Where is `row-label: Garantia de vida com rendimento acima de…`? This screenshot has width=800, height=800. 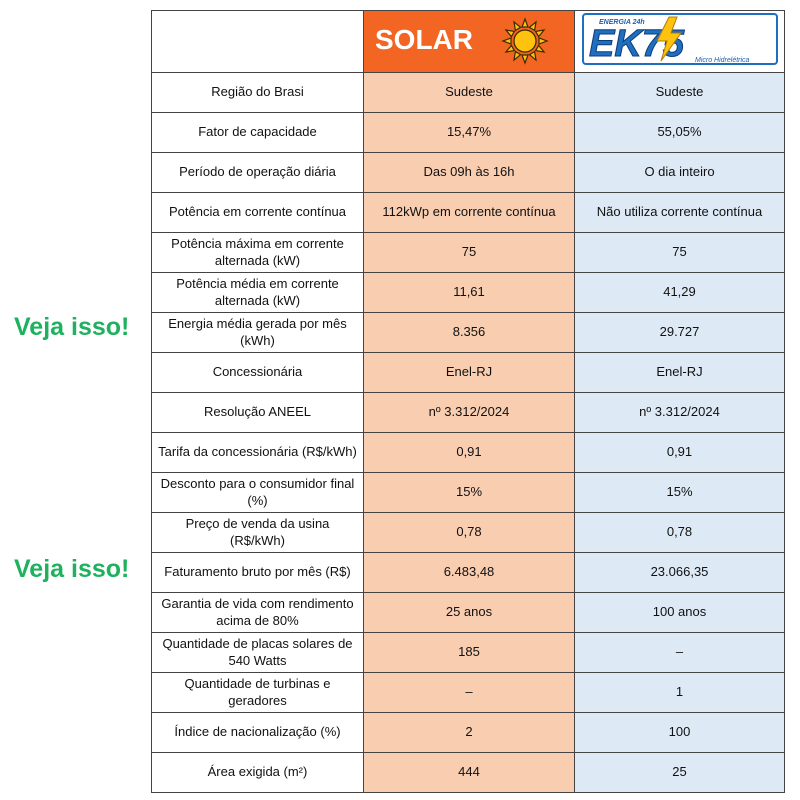 row-label: Garantia de vida com rendimento acima de… is located at coordinates (257, 612).